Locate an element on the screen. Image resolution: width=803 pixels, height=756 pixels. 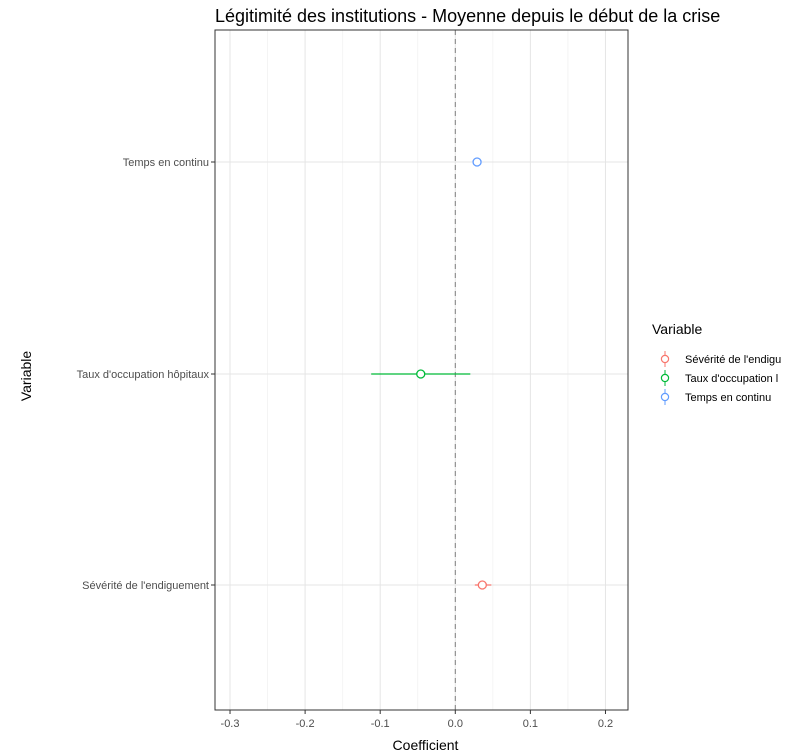
legend-label: Sévérité de l'endigu is located at coordinates (733, 360).